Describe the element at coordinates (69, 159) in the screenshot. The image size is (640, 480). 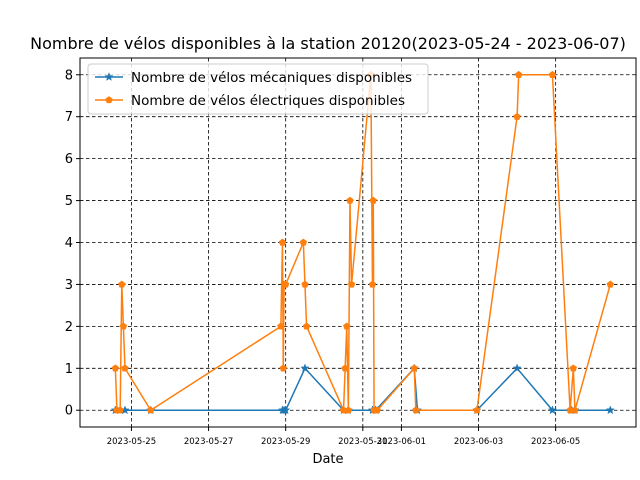
I see `y-tick-label: 6` at that location.